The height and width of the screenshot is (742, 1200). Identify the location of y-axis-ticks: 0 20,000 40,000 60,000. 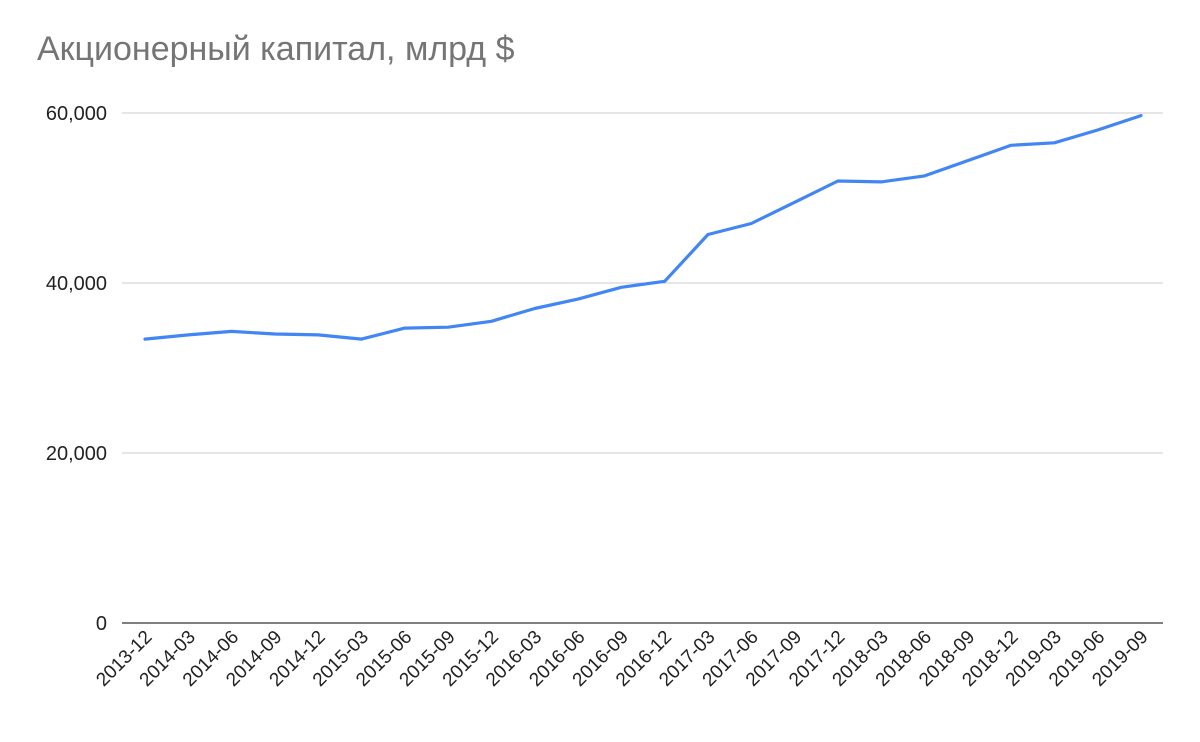
(76, 369).